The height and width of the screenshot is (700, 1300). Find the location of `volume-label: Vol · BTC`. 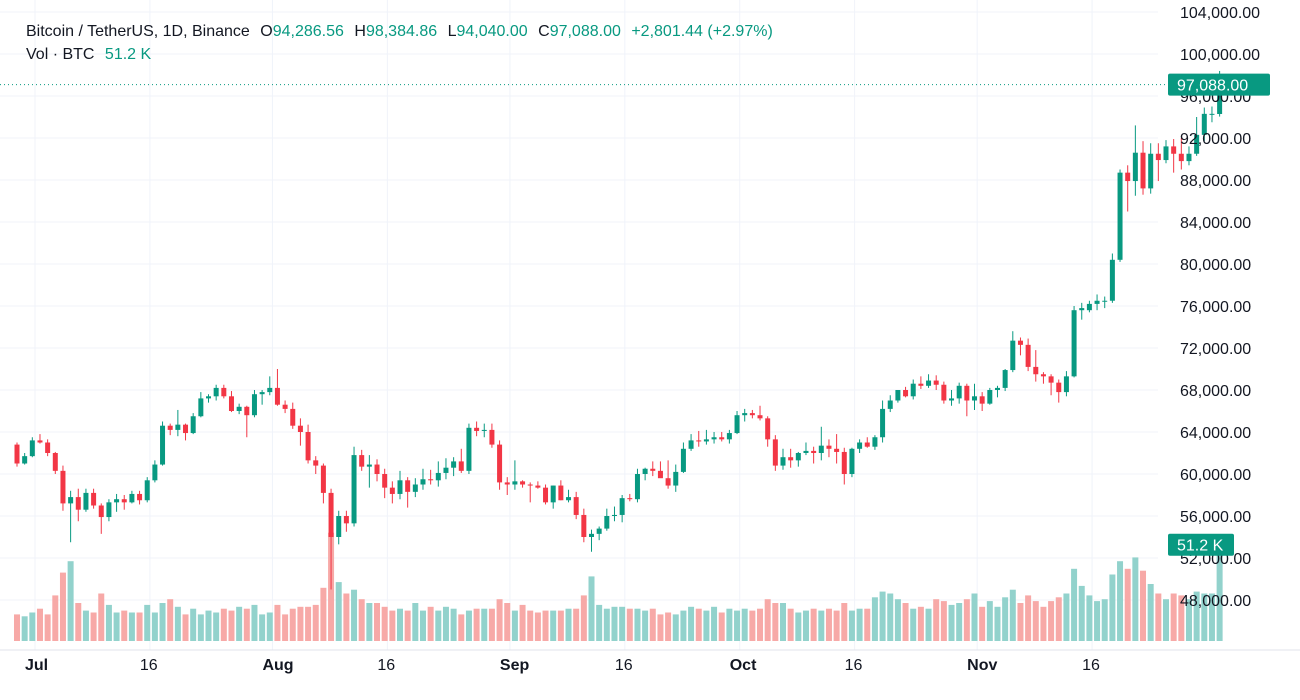

volume-label: Vol · BTC is located at coordinates (60, 54).